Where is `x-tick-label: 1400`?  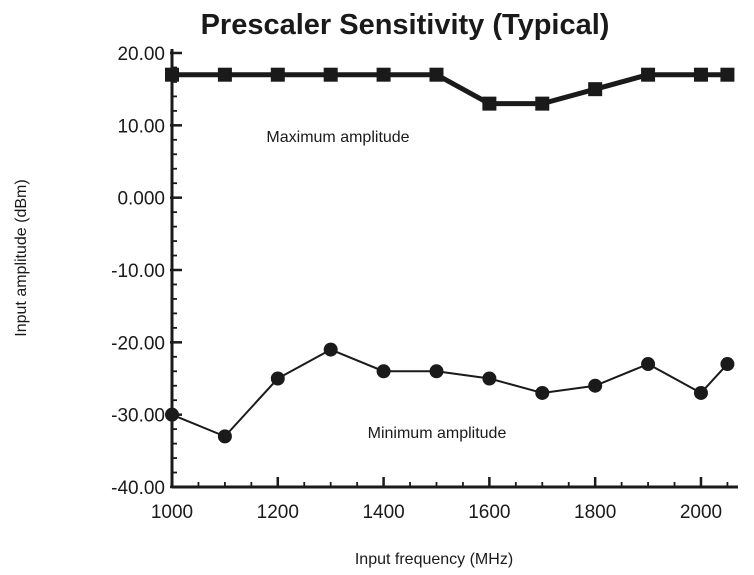 x-tick-label: 1400 is located at coordinates (383, 512).